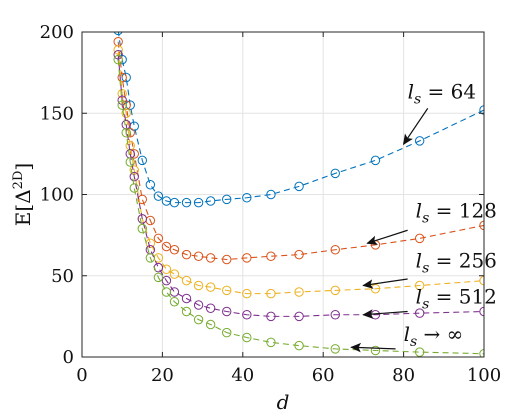 The width and height of the screenshot is (532, 420). What do you see at coordinates (434, 336) in the screenshot?
I see `annotation-label: ls → ∞` at bounding box center [434, 336].